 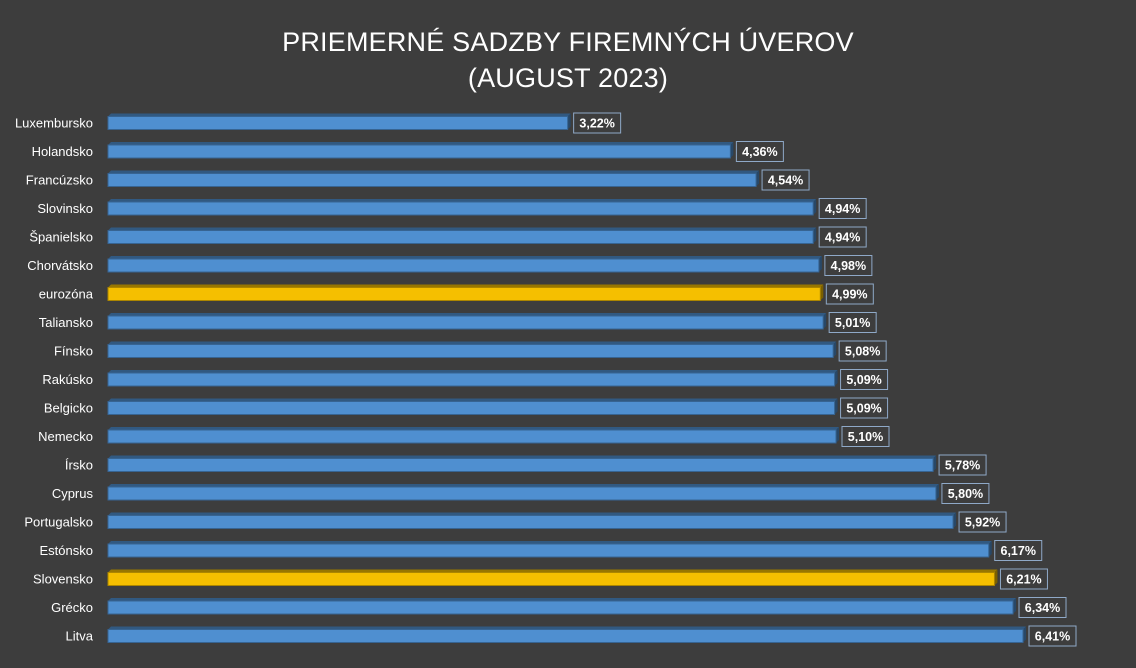 I want to click on category-label: Fínsko, so click(x=73, y=351).